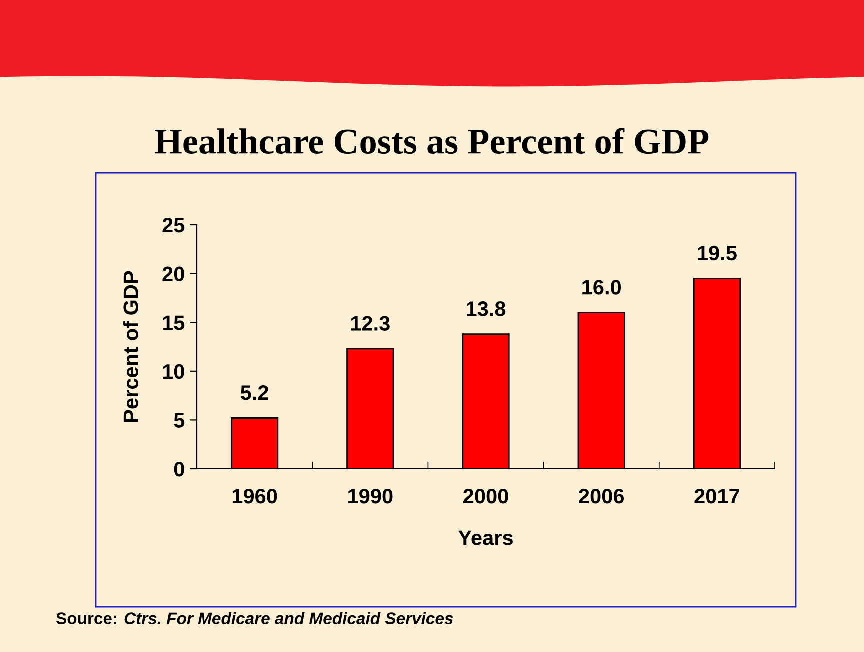 The height and width of the screenshot is (652, 864). Describe the element at coordinates (486, 309) in the screenshot. I see `data-label: 13.8` at that location.